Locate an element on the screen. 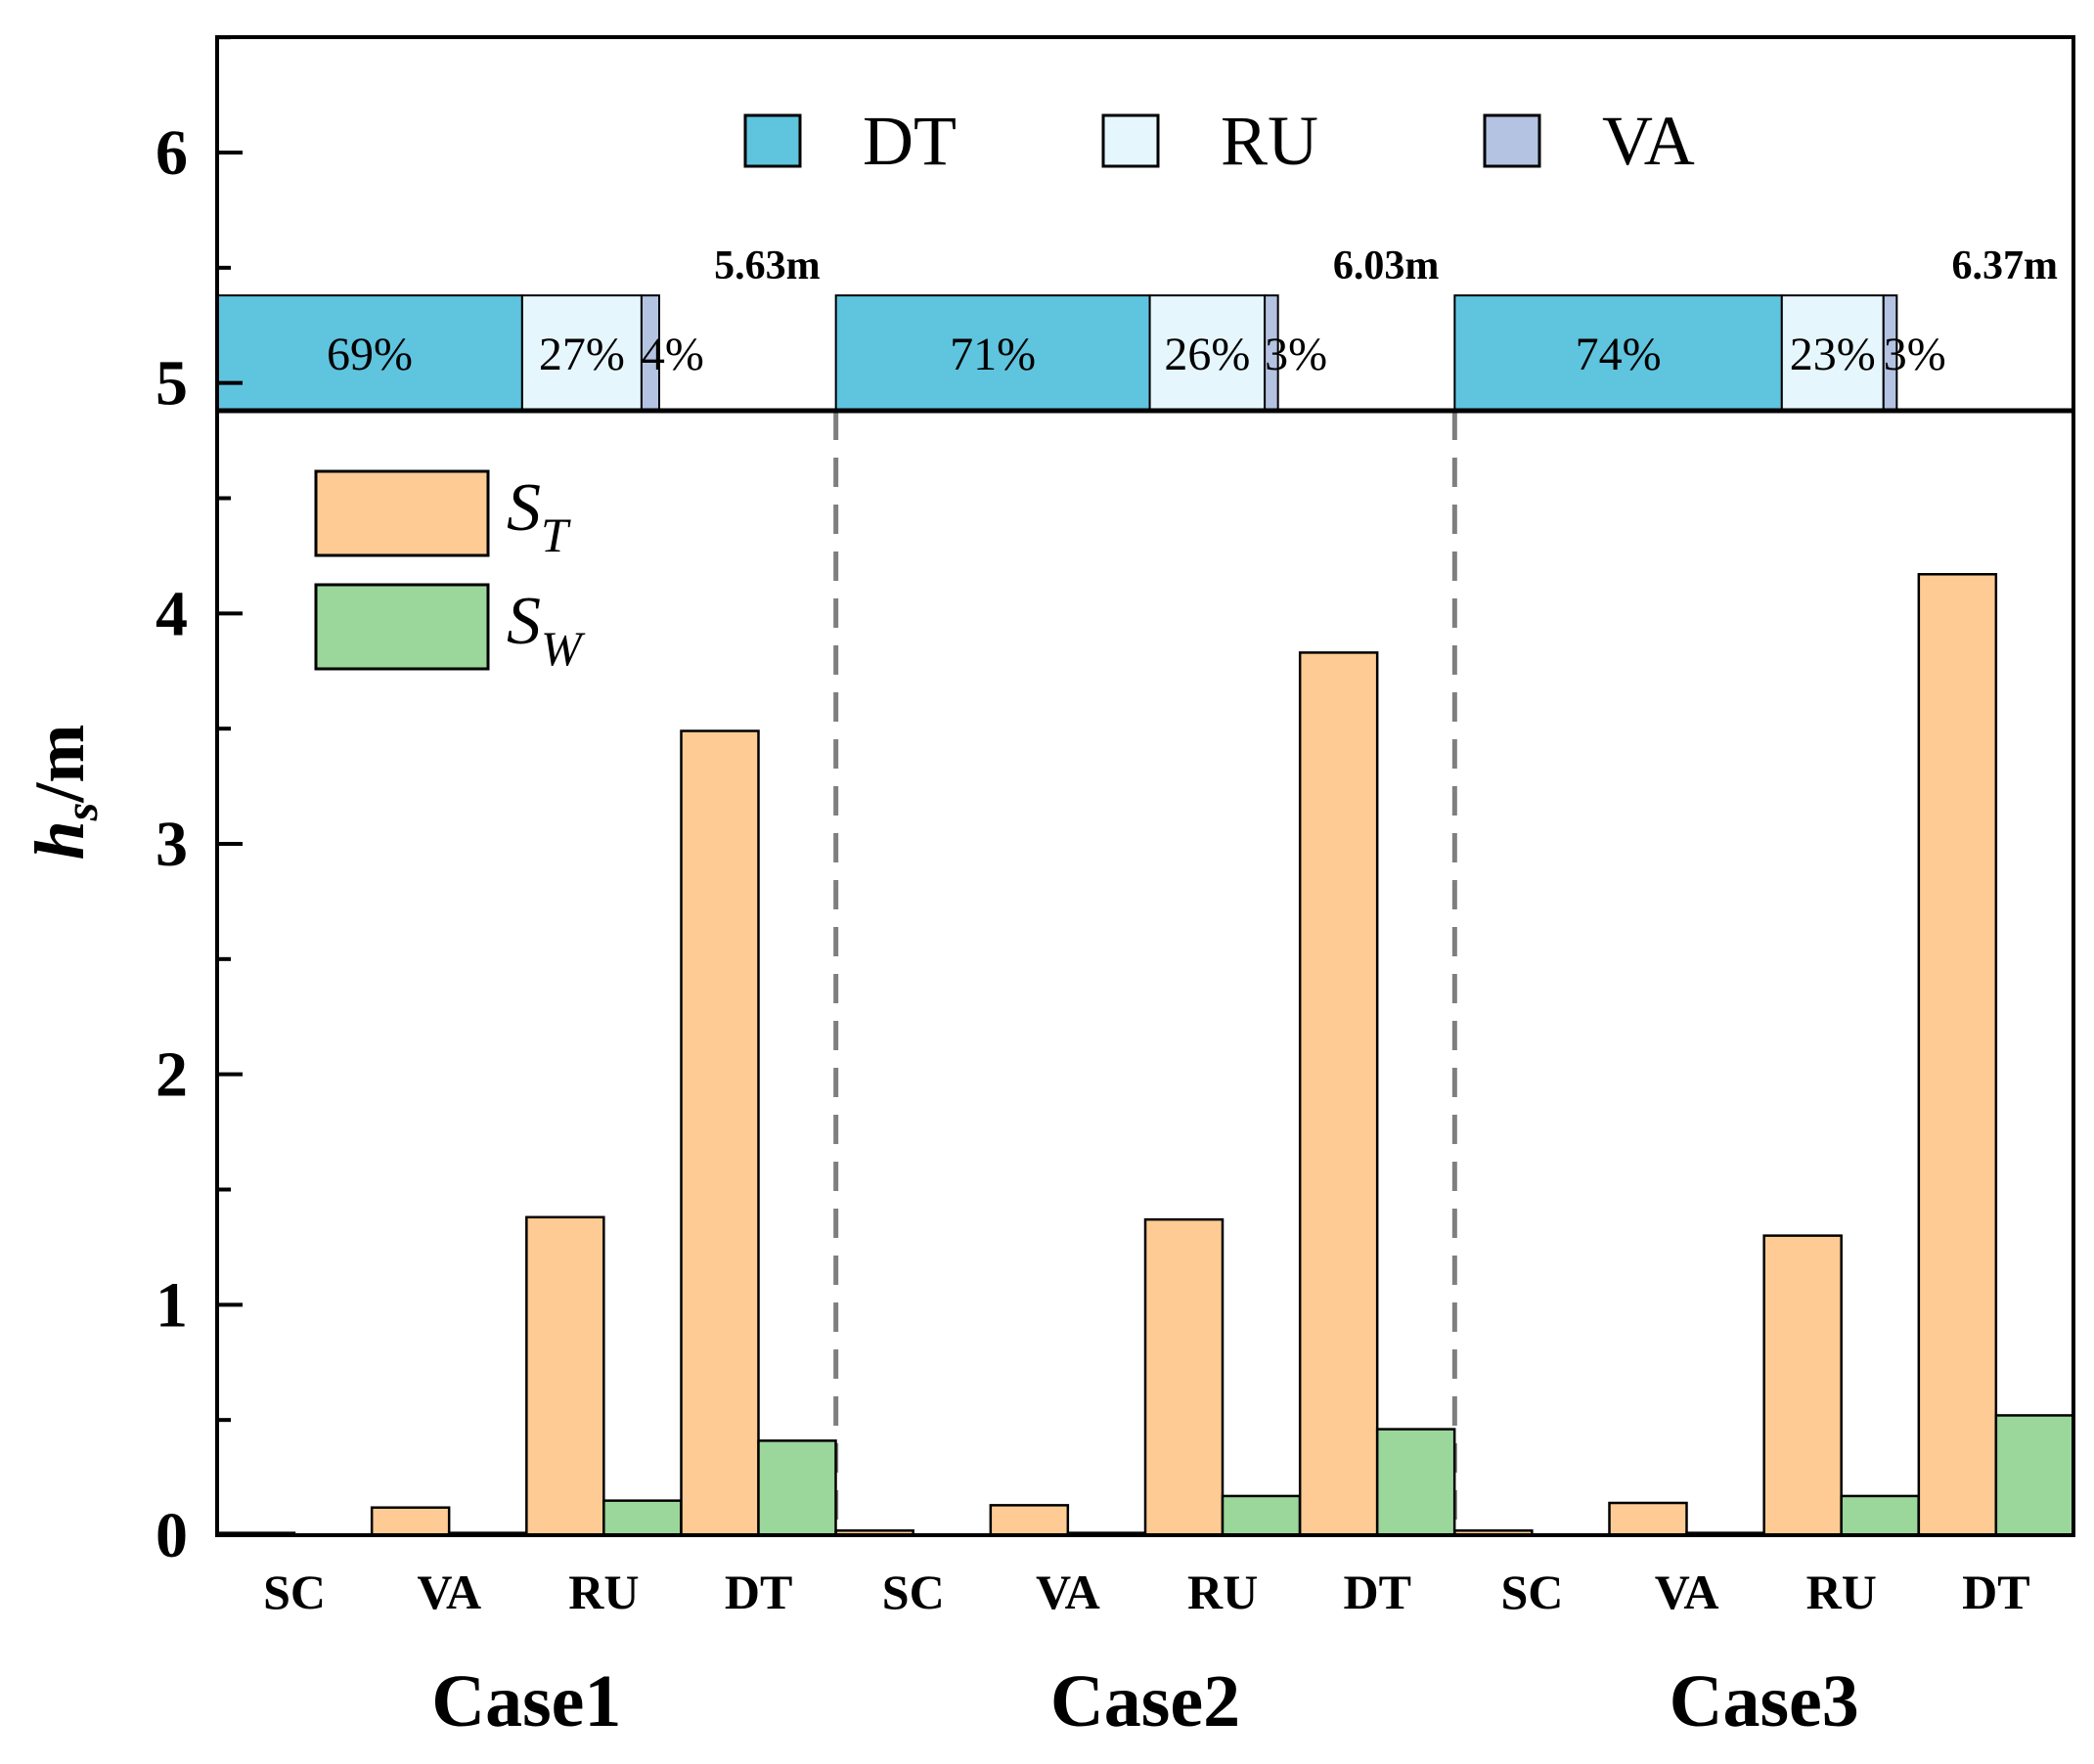 The image size is (2094, 1764). legend-swatch-ru is located at coordinates (1130, 140).